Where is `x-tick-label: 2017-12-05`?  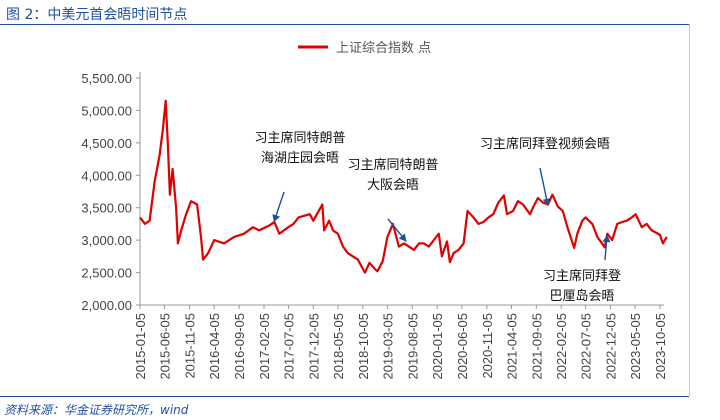
x-tick-label: 2017-12-05 is located at coordinates (313, 346).